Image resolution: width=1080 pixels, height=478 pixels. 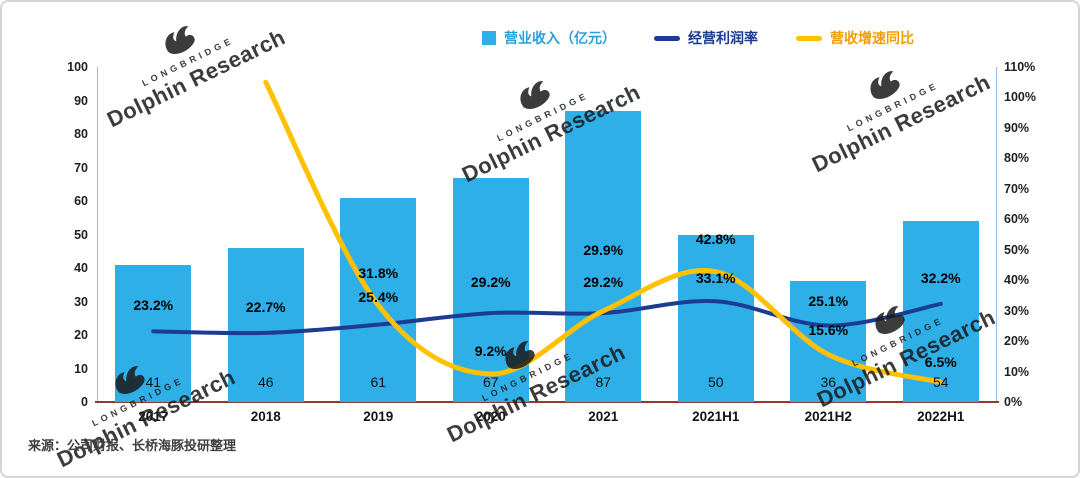 What do you see at coordinates (828, 416) in the screenshot?
I see `x-axis-label: 2021H2` at bounding box center [828, 416].